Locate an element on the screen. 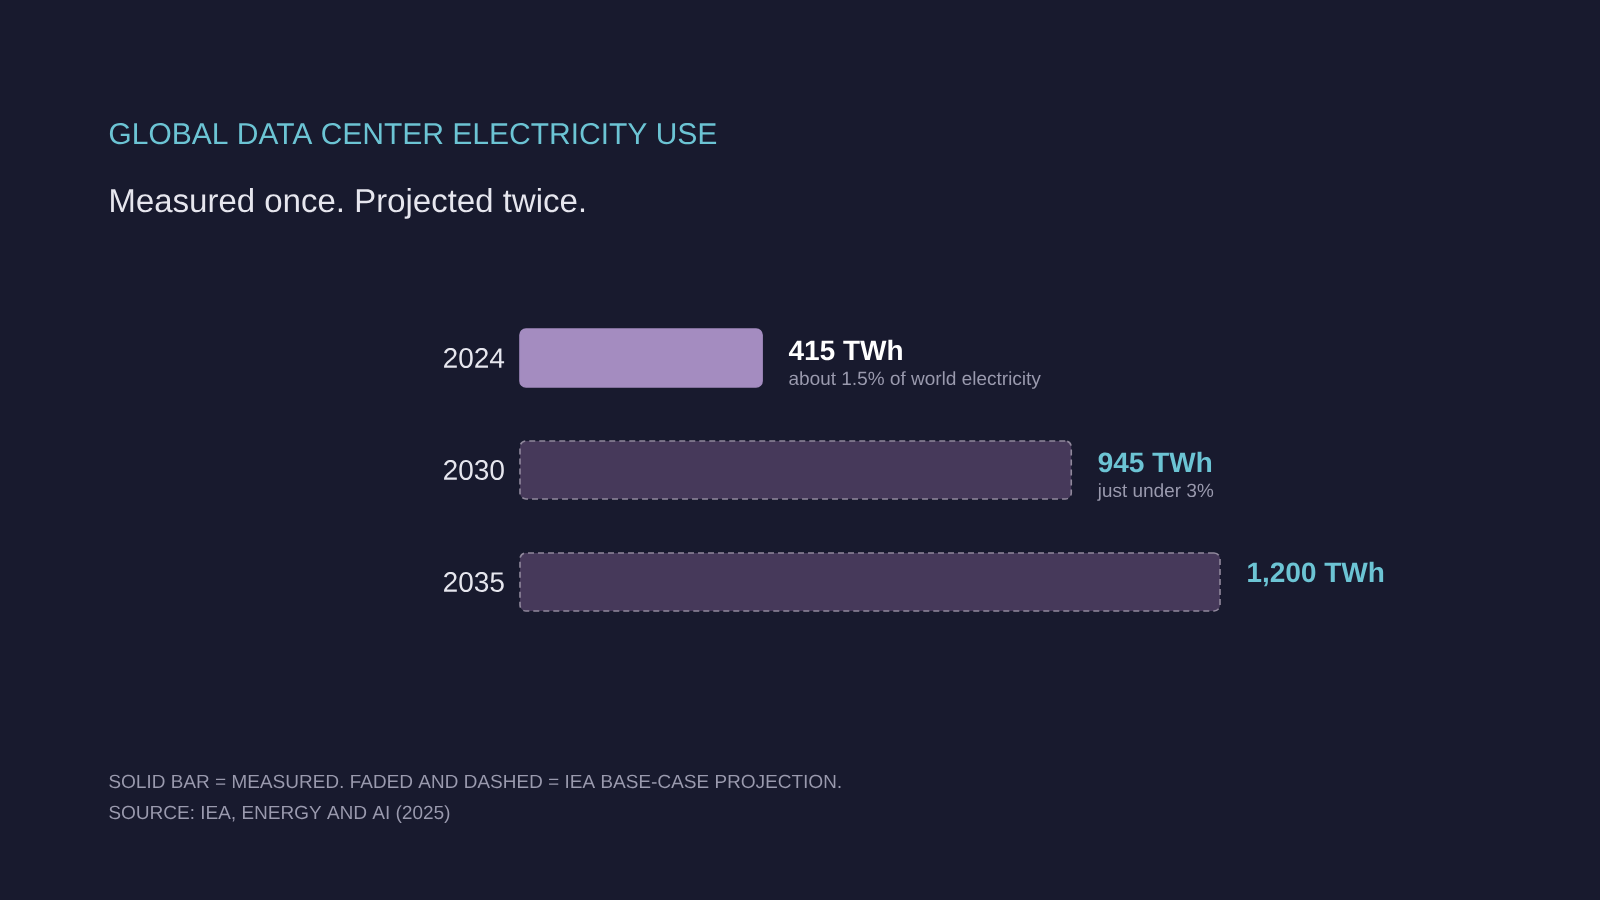 Image resolution: width=1600 pixels, height=900 pixels. y-tick-label: 2030 is located at coordinates (474, 470).